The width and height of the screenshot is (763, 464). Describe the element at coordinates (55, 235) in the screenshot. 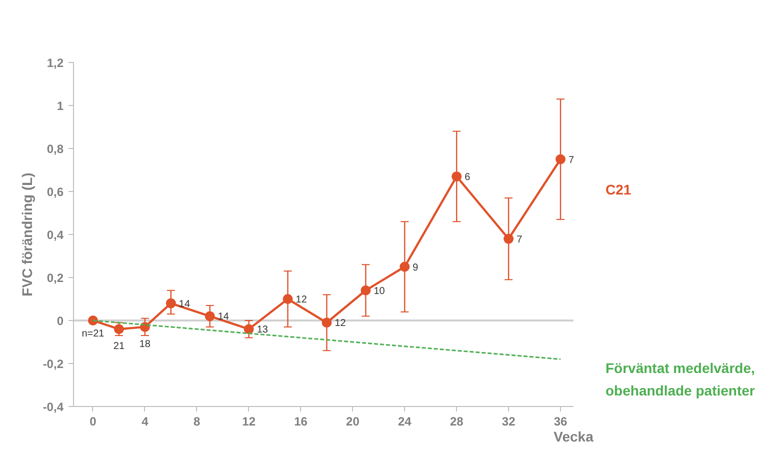

I see `y-tick-label: 0,4` at that location.